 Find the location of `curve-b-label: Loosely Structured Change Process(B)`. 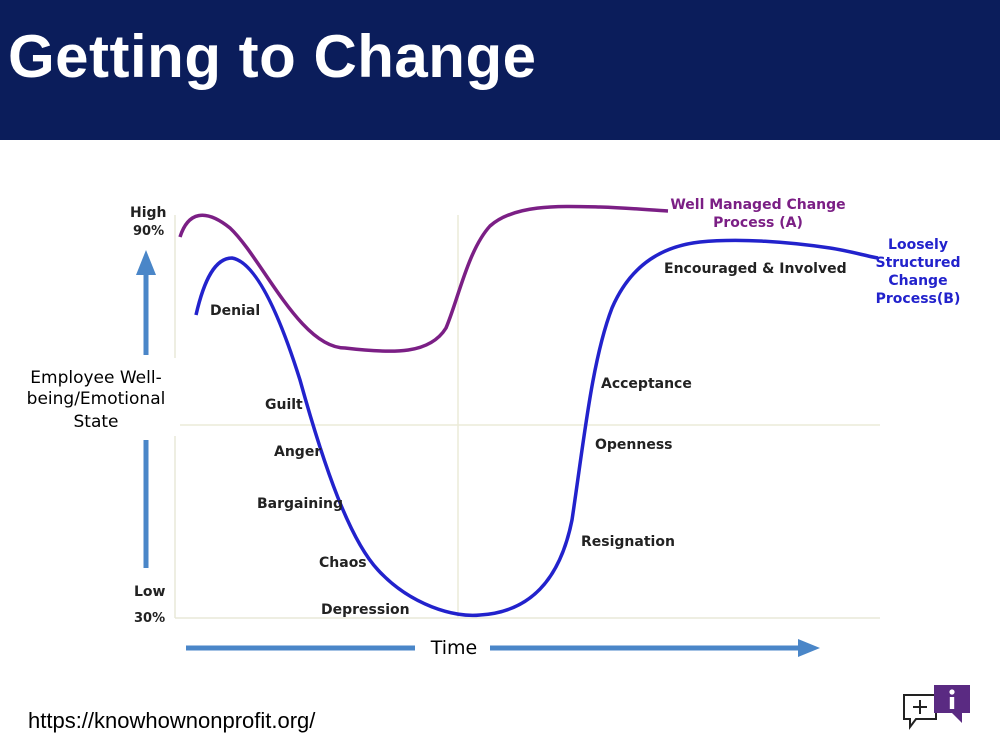

curve-b-label: Loosely Structured Change Process(B) is located at coordinates (917, 272).